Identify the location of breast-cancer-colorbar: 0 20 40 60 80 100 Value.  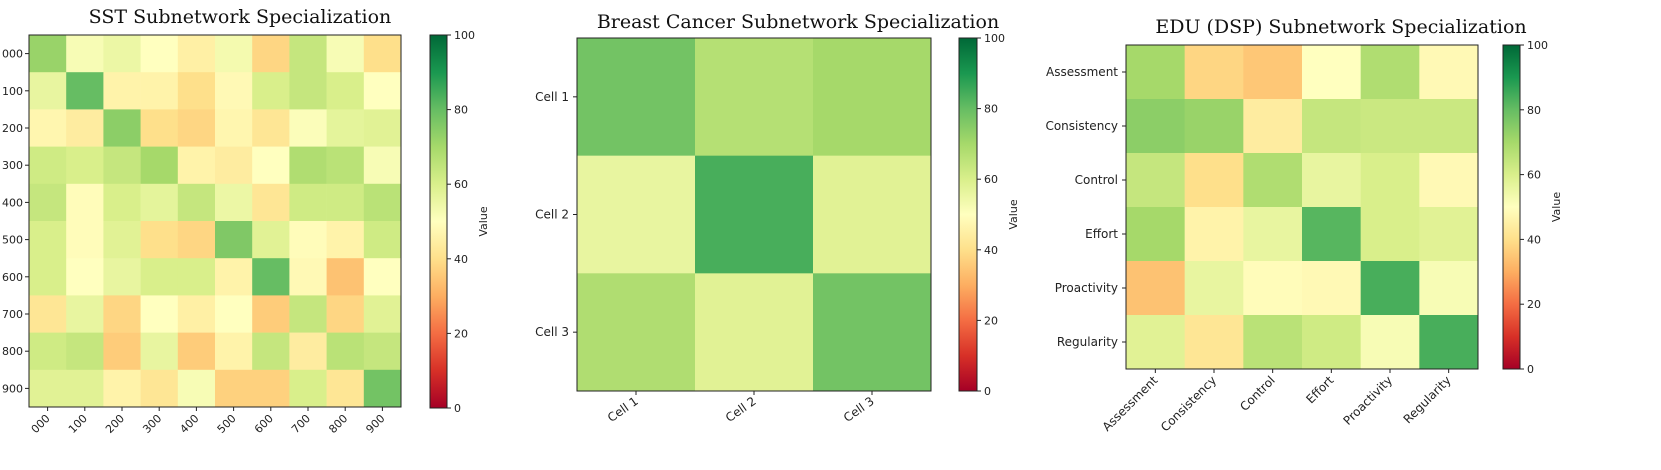
(989, 215).